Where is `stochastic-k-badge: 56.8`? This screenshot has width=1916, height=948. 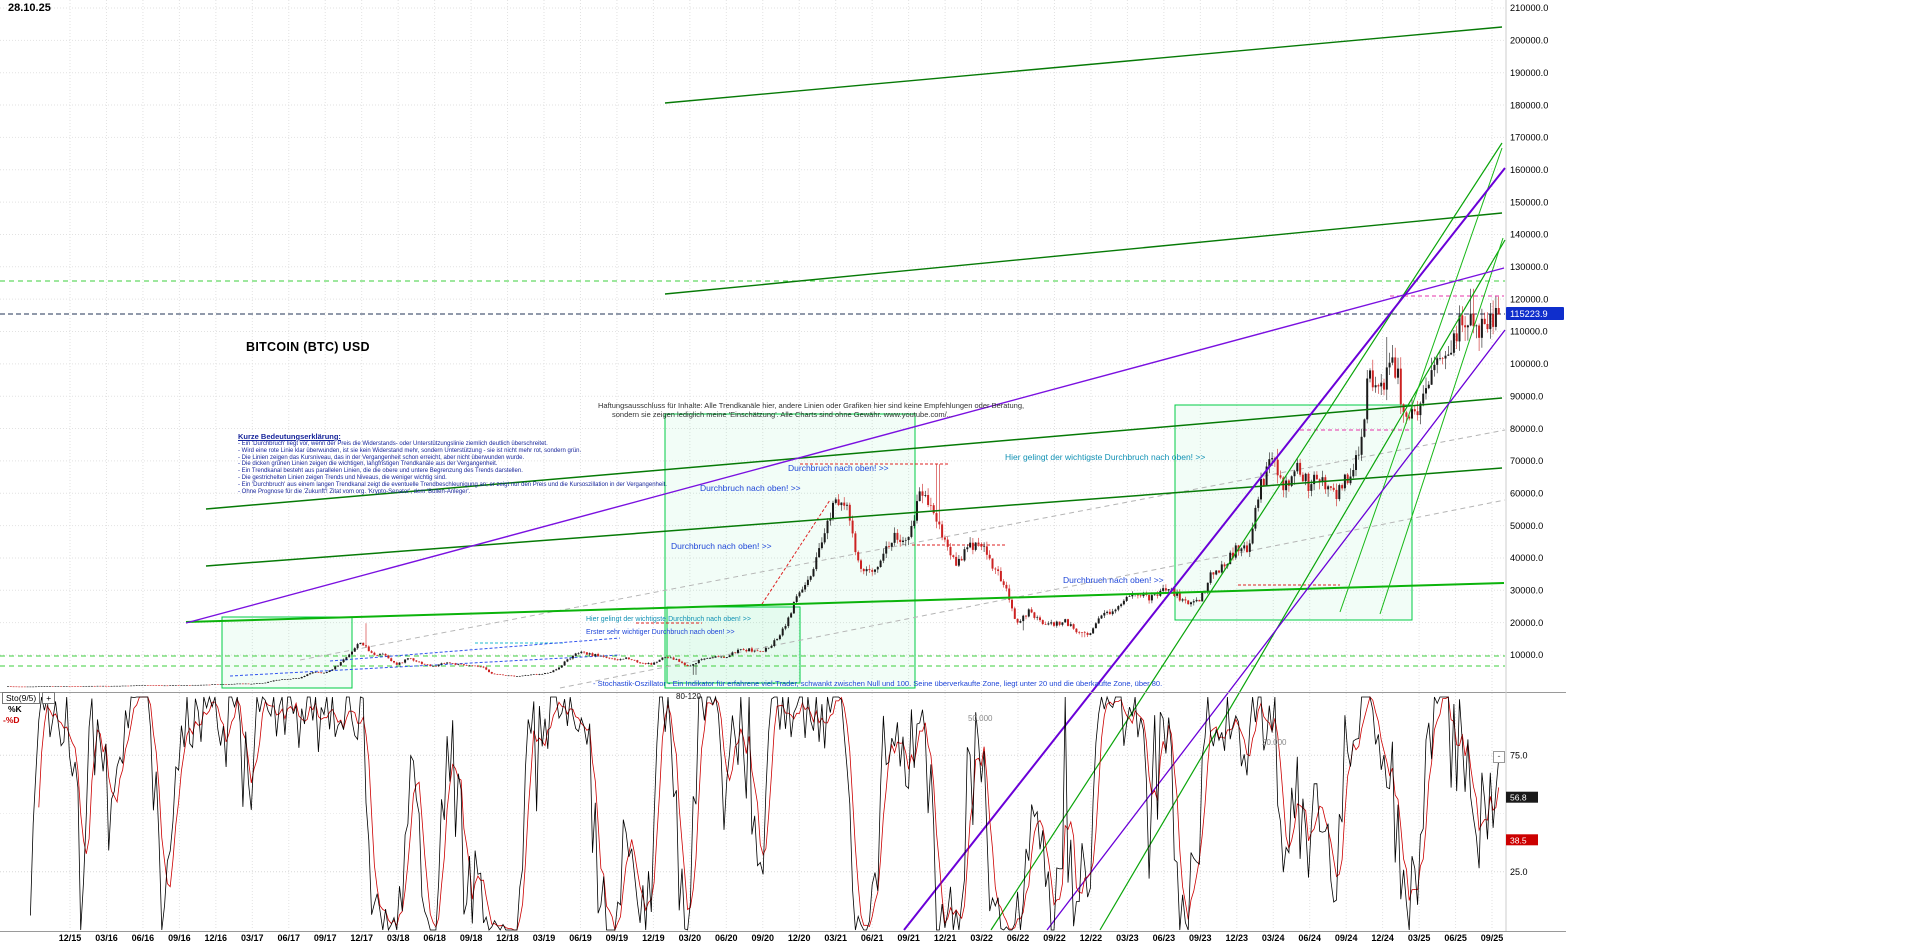
stochastic-k-badge: 56.8 is located at coordinates (1522, 797).